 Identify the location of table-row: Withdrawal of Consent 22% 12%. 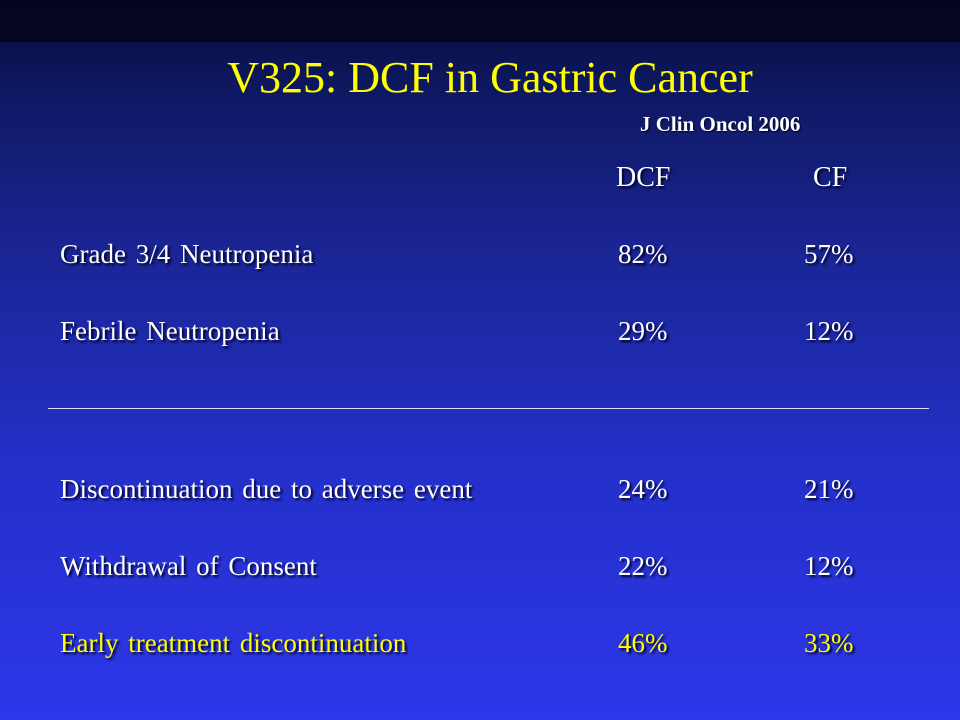
(480, 569).